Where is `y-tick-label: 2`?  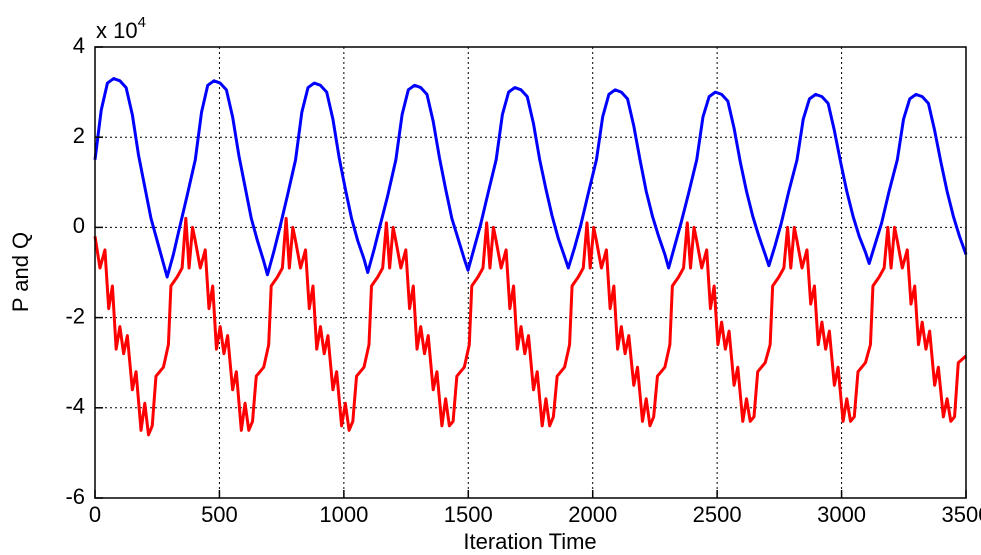
y-tick-label: 2 is located at coordinates (79, 135).